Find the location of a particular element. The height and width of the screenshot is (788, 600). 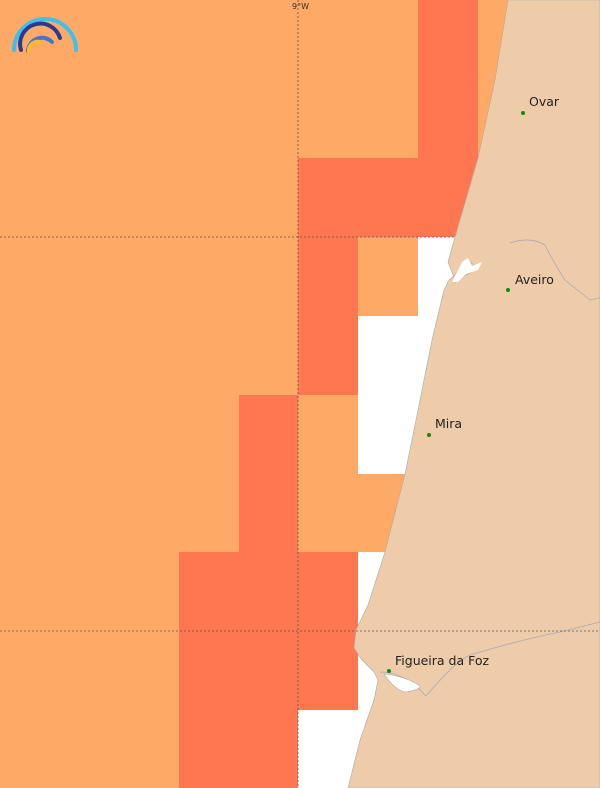

river-vouga is located at coordinates (554, 270).